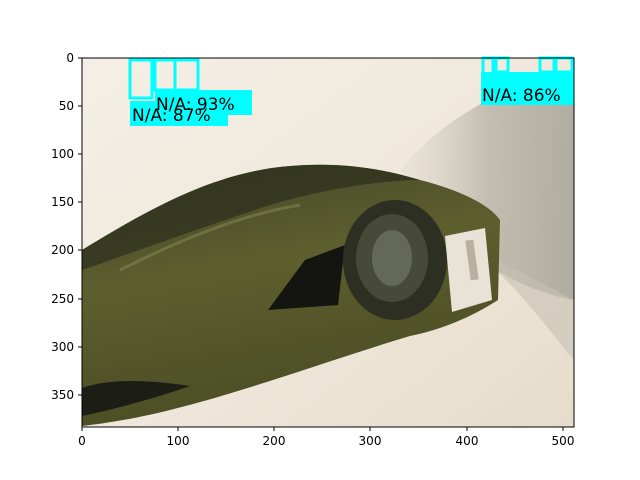  What do you see at coordinates (82, 441) in the screenshot?
I see `x-tick-label: 0` at bounding box center [82, 441].